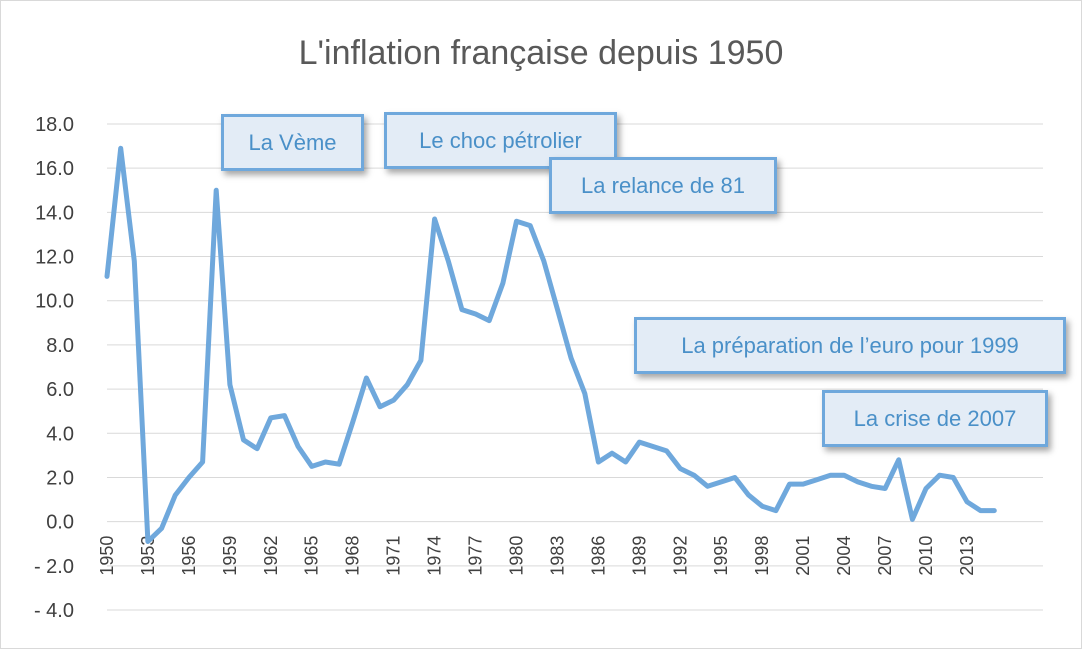 Image resolution: width=1082 pixels, height=649 pixels. Describe the element at coordinates (148, 556) in the screenshot. I see `x-tick-label: 1953` at that location.